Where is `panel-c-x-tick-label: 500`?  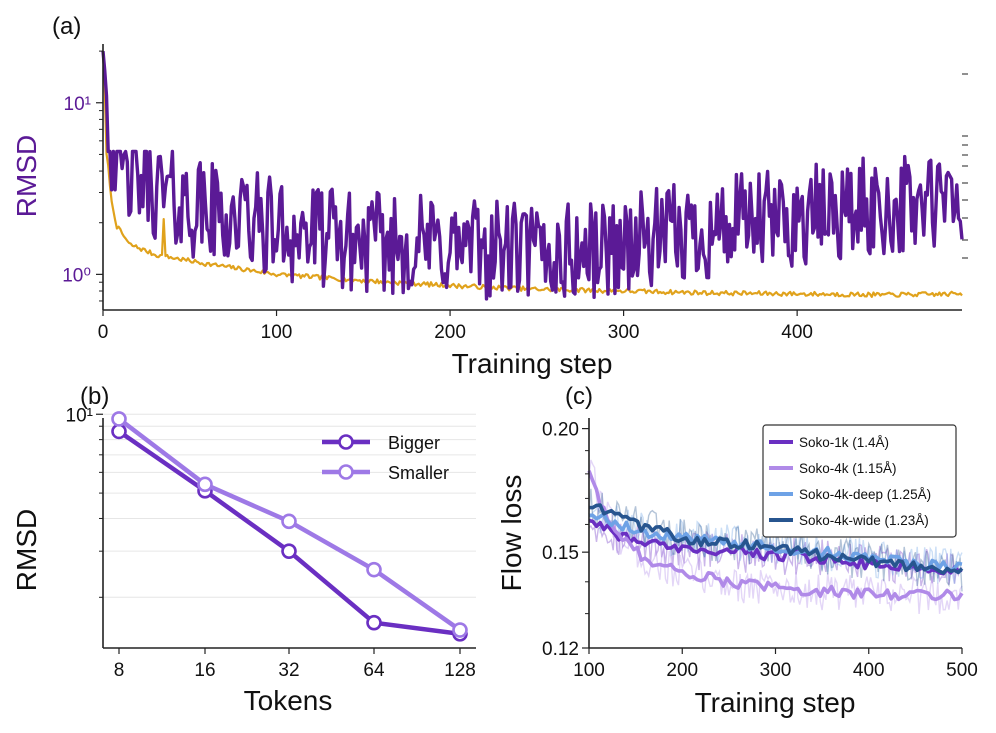
panel-c-x-tick-label: 500 is located at coordinates (962, 670).